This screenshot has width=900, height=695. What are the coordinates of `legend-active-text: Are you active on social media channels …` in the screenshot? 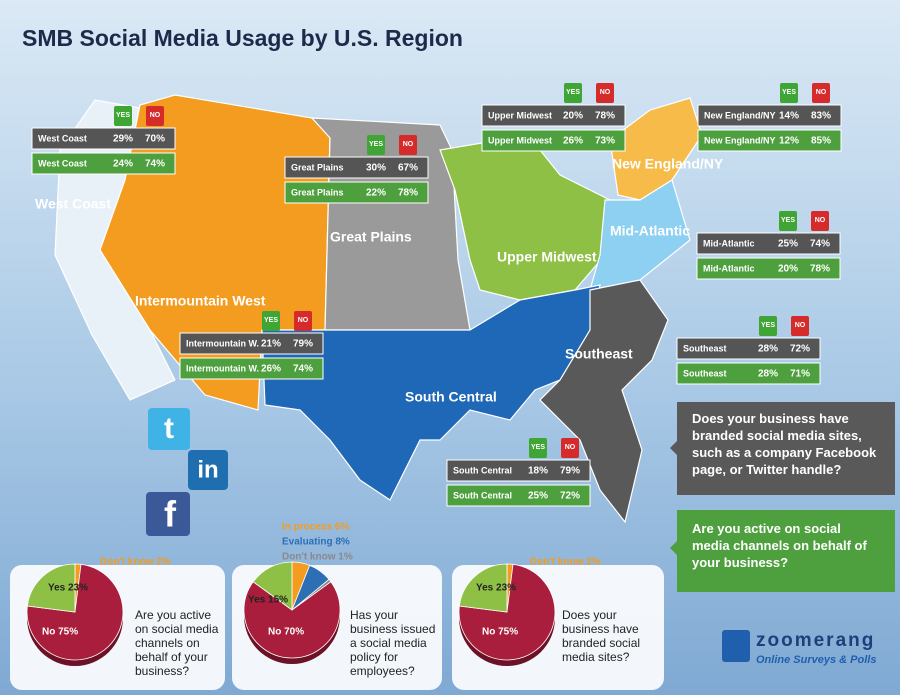 It's located at (779, 545).